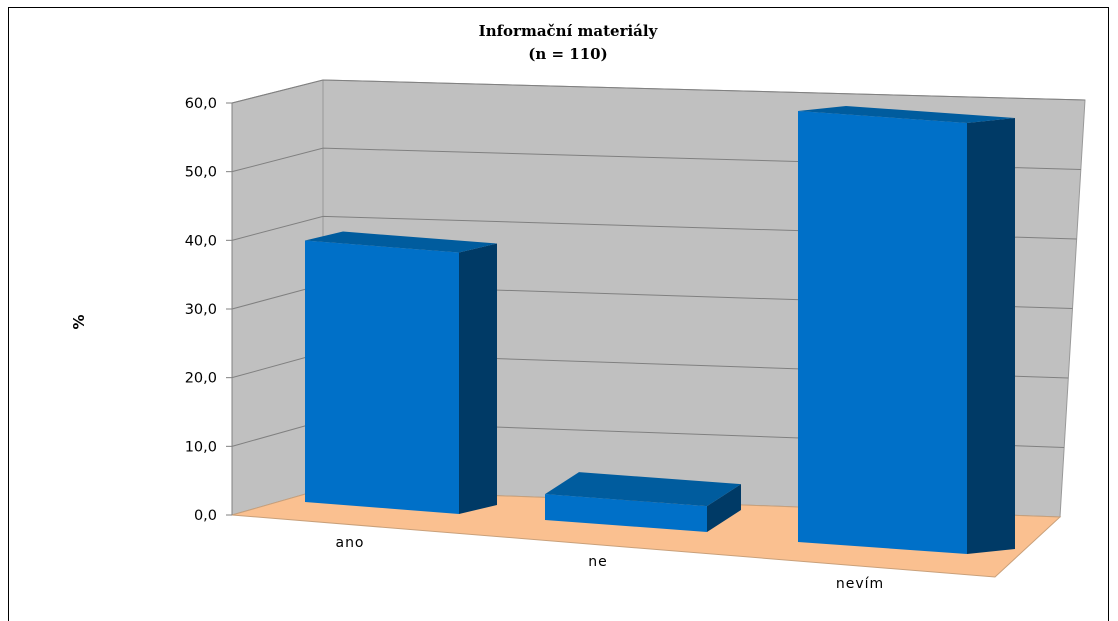  What do you see at coordinates (201, 379) in the screenshot?
I see `y-tick-label: 20,0` at bounding box center [201, 379].